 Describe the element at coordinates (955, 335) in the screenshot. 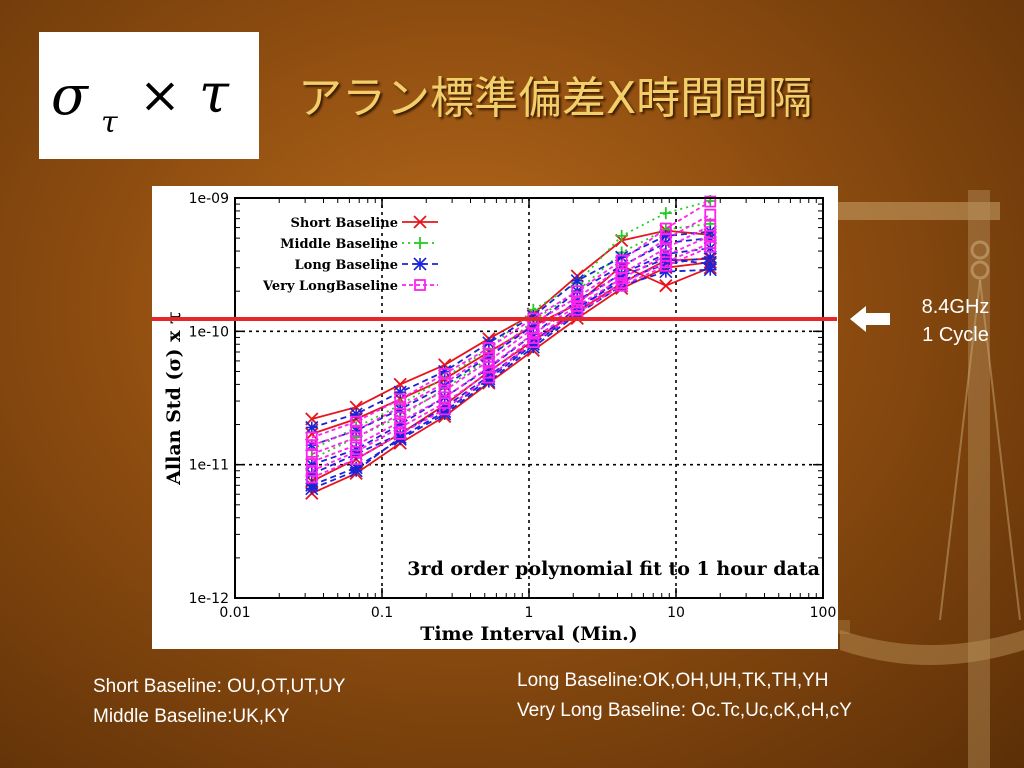

I see `reference-cycle: 1 Cycle` at that location.